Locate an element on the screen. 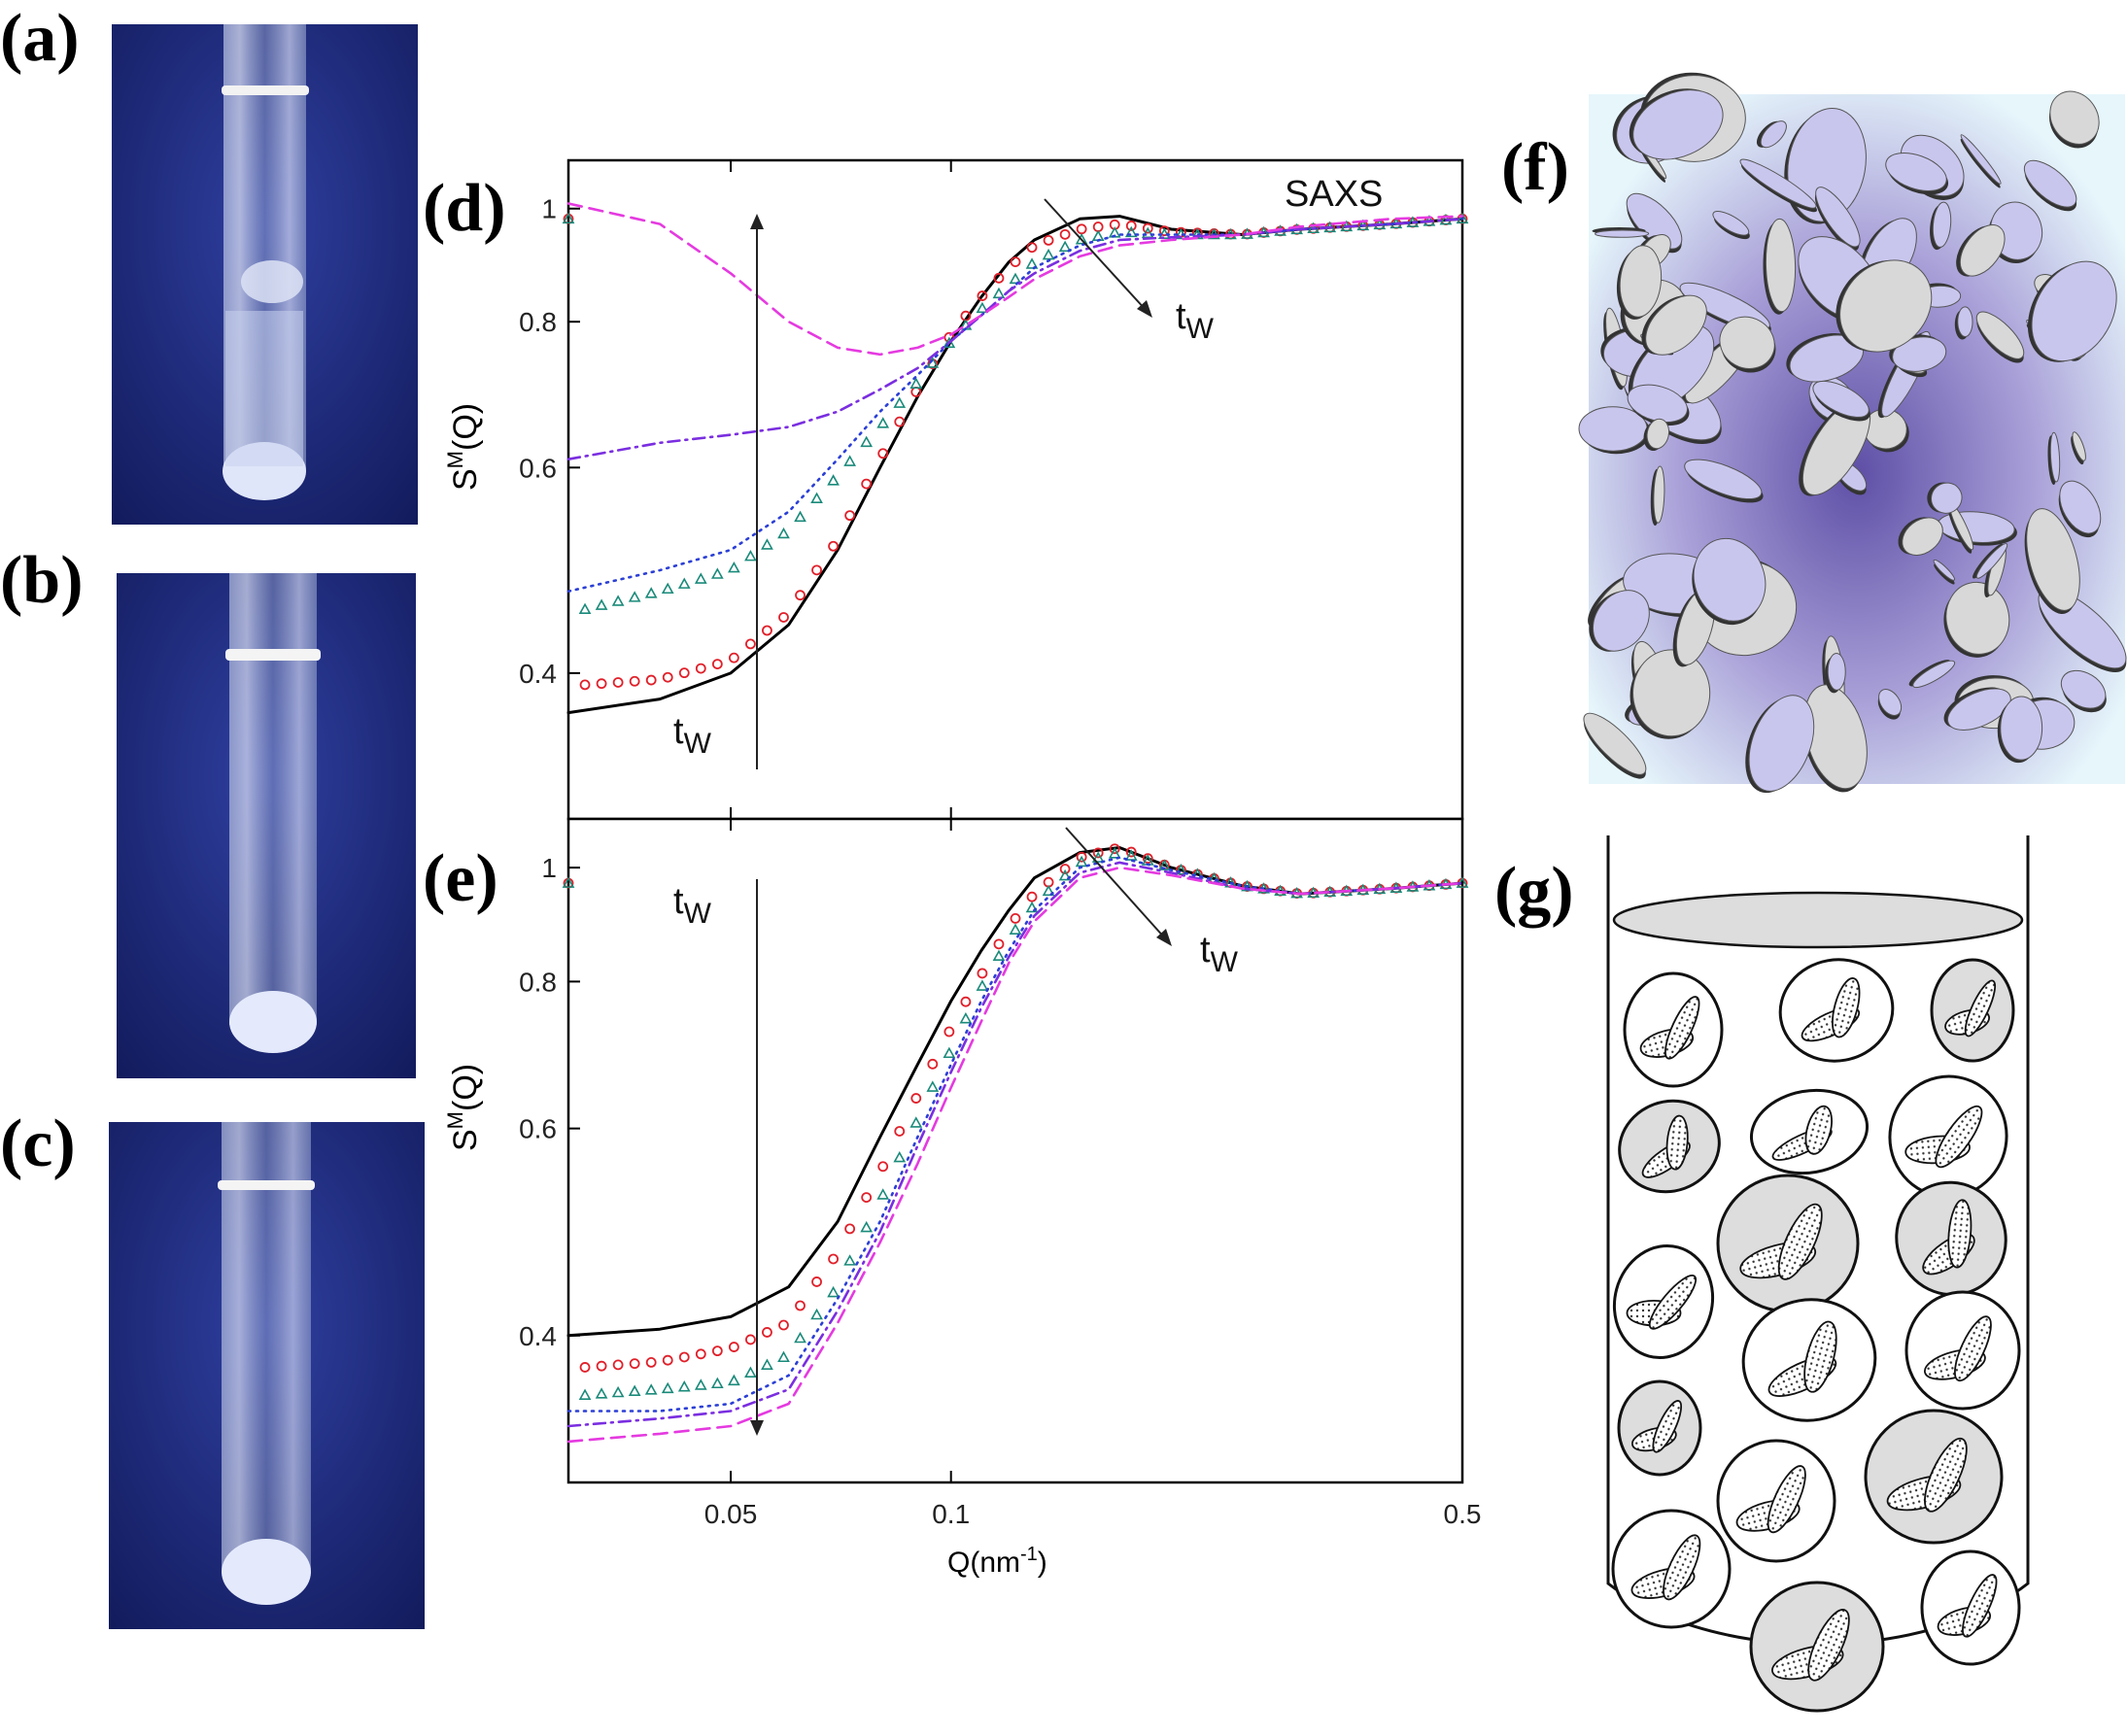 This screenshot has width=2127, height=1736. panel-label-g: (g) is located at coordinates (1534, 891).